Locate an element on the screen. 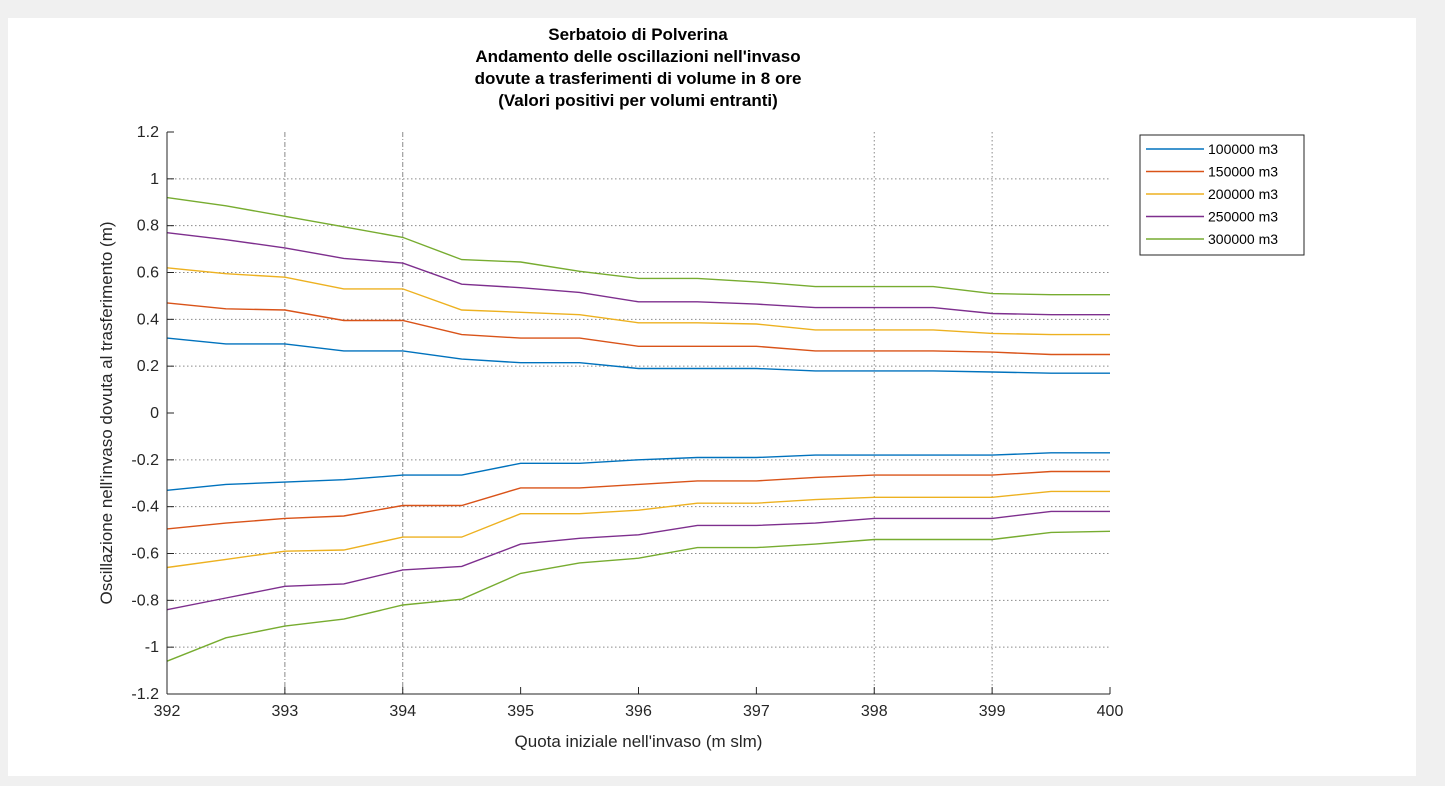 This screenshot has width=1445, height=786. x-tick-label: 395 is located at coordinates (520, 711).